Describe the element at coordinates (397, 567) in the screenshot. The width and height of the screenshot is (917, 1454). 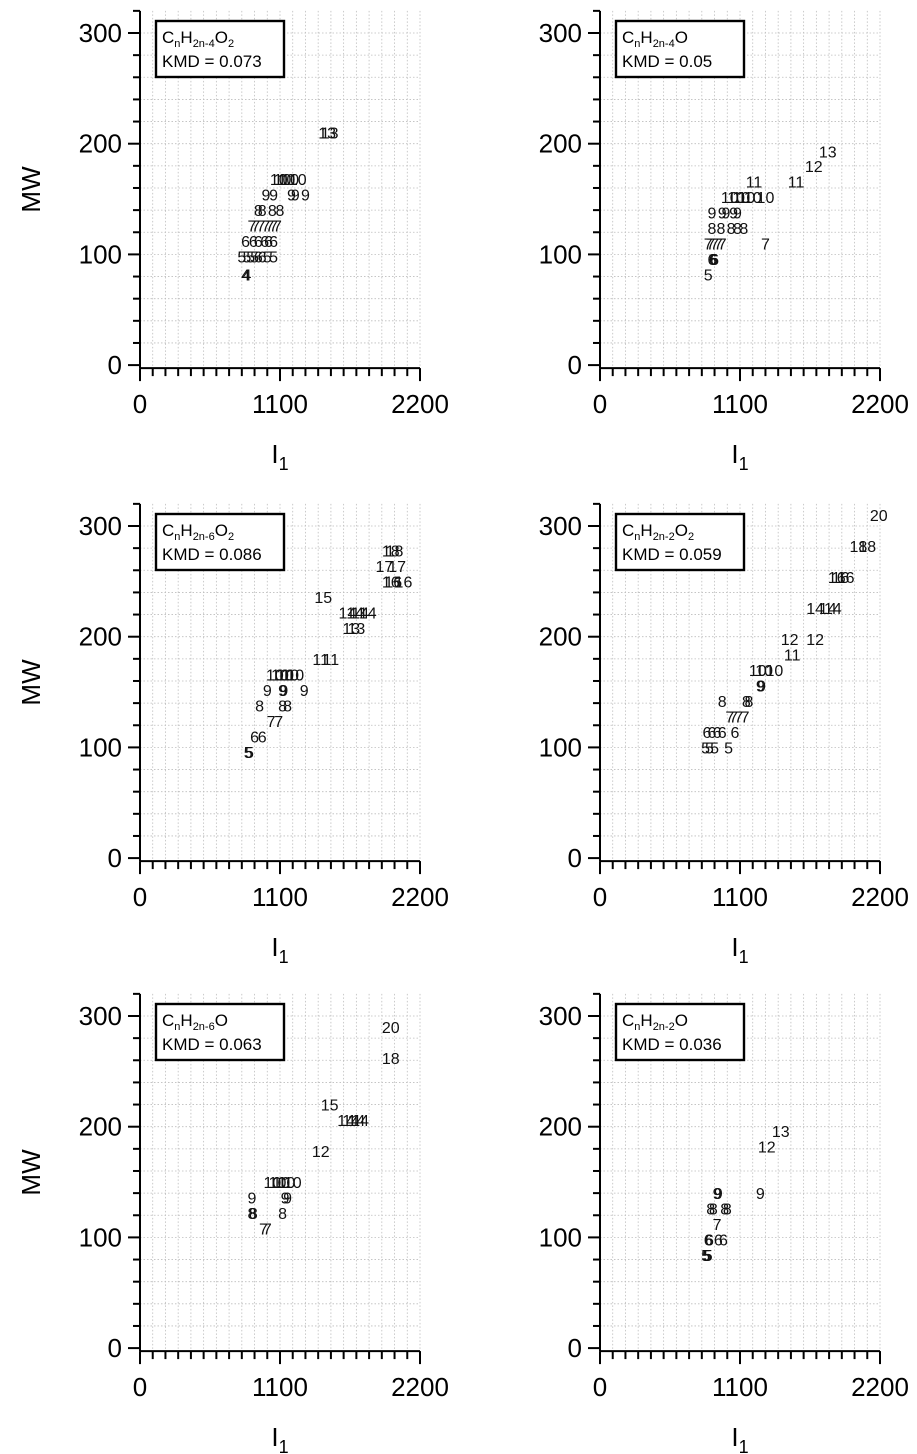
I see `data-point: 17` at that location.